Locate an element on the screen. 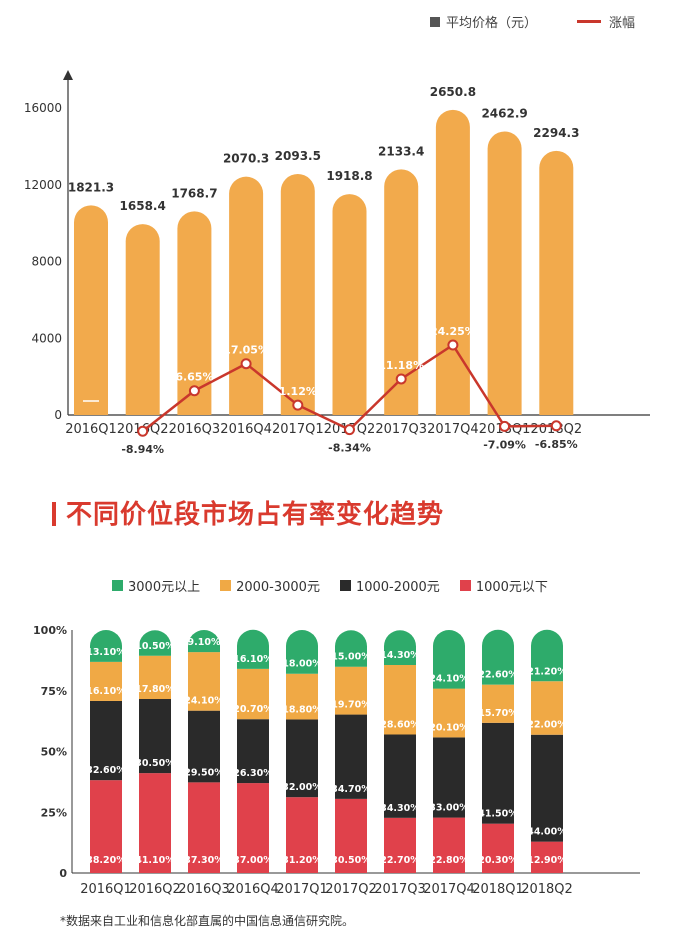  segment-data-label: 10.50% is located at coordinates (155, 646).